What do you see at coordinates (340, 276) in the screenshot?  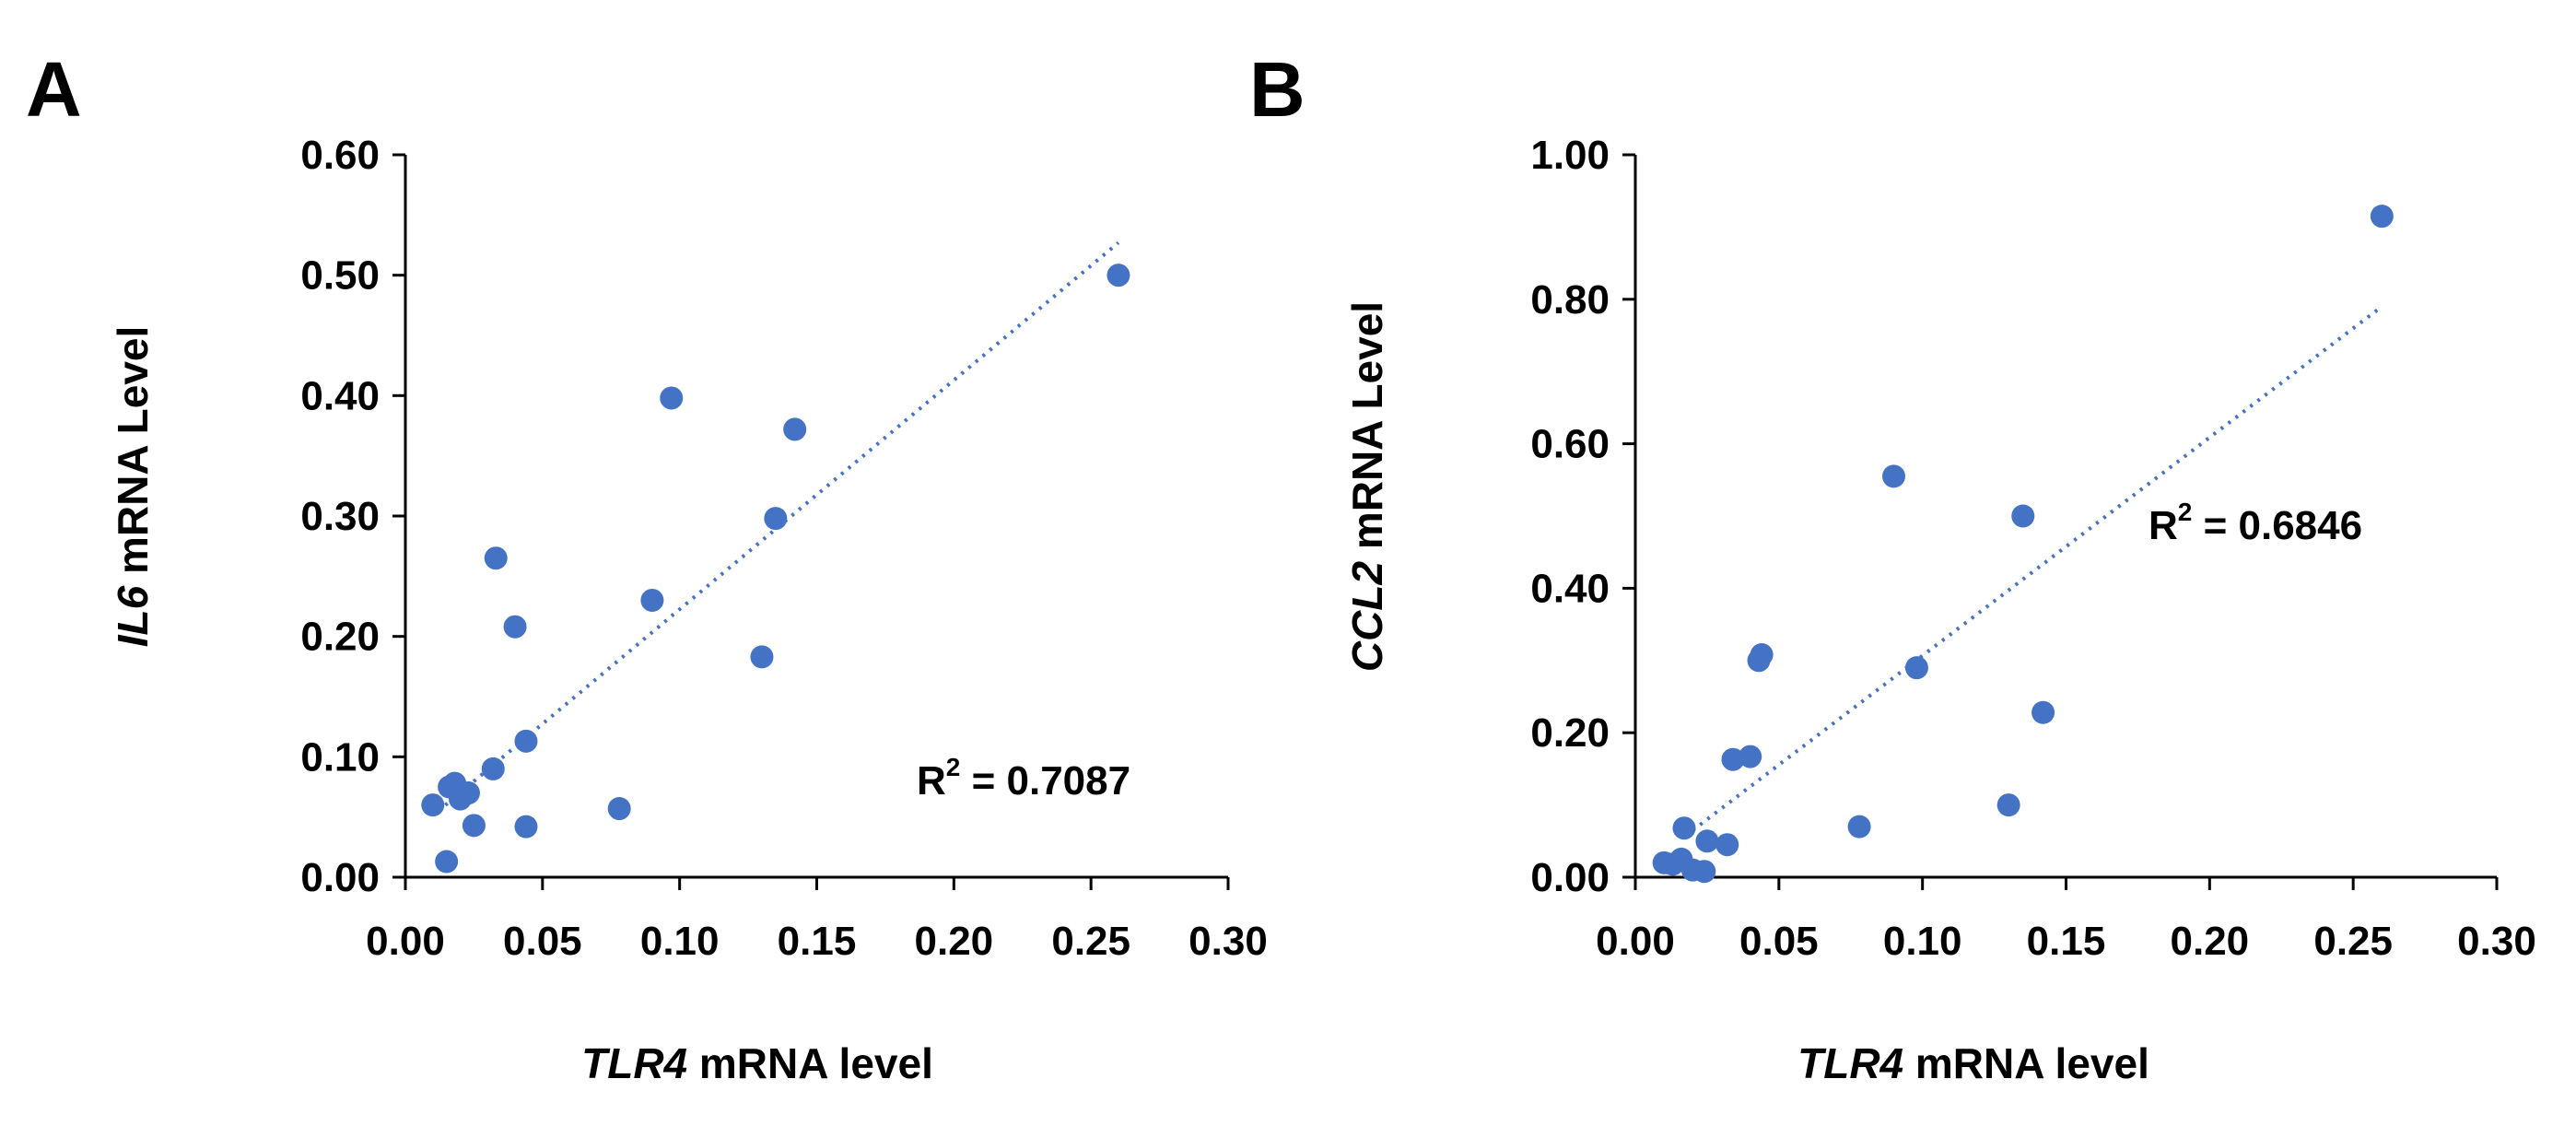 I see `y-tick-label: 0.50` at bounding box center [340, 276].